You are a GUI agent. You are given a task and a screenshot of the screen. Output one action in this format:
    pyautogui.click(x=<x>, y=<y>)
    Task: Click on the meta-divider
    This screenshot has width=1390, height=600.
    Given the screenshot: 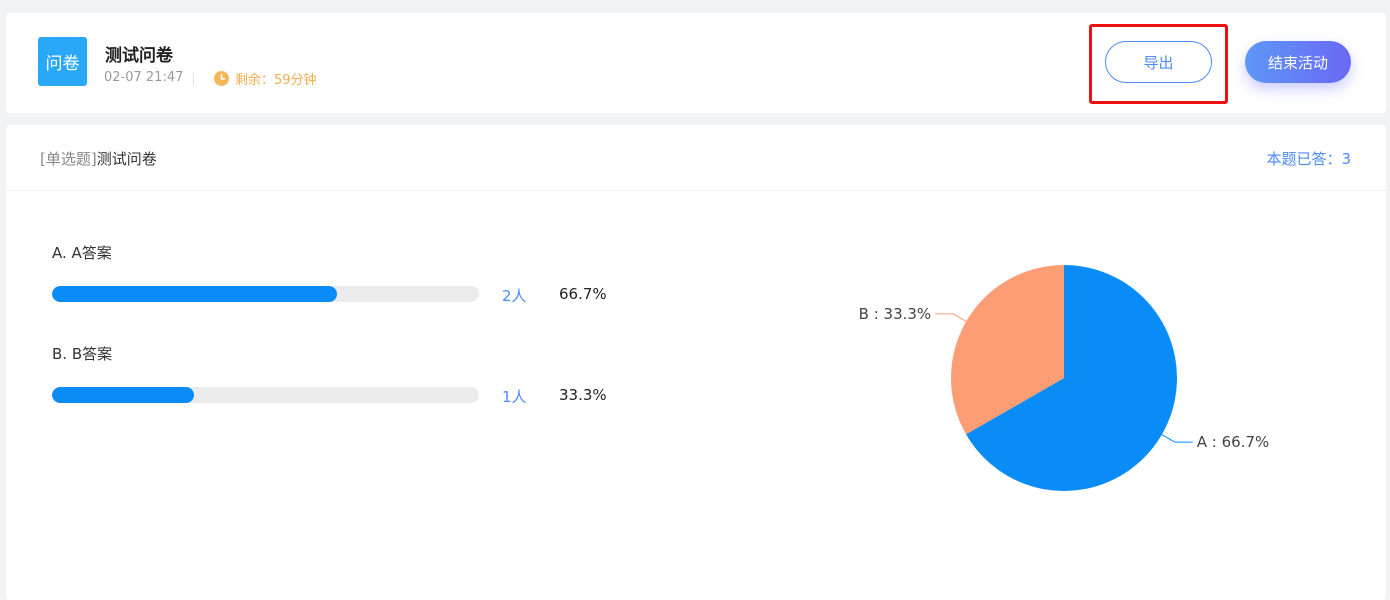 What is the action you would take?
    pyautogui.click(x=193, y=79)
    